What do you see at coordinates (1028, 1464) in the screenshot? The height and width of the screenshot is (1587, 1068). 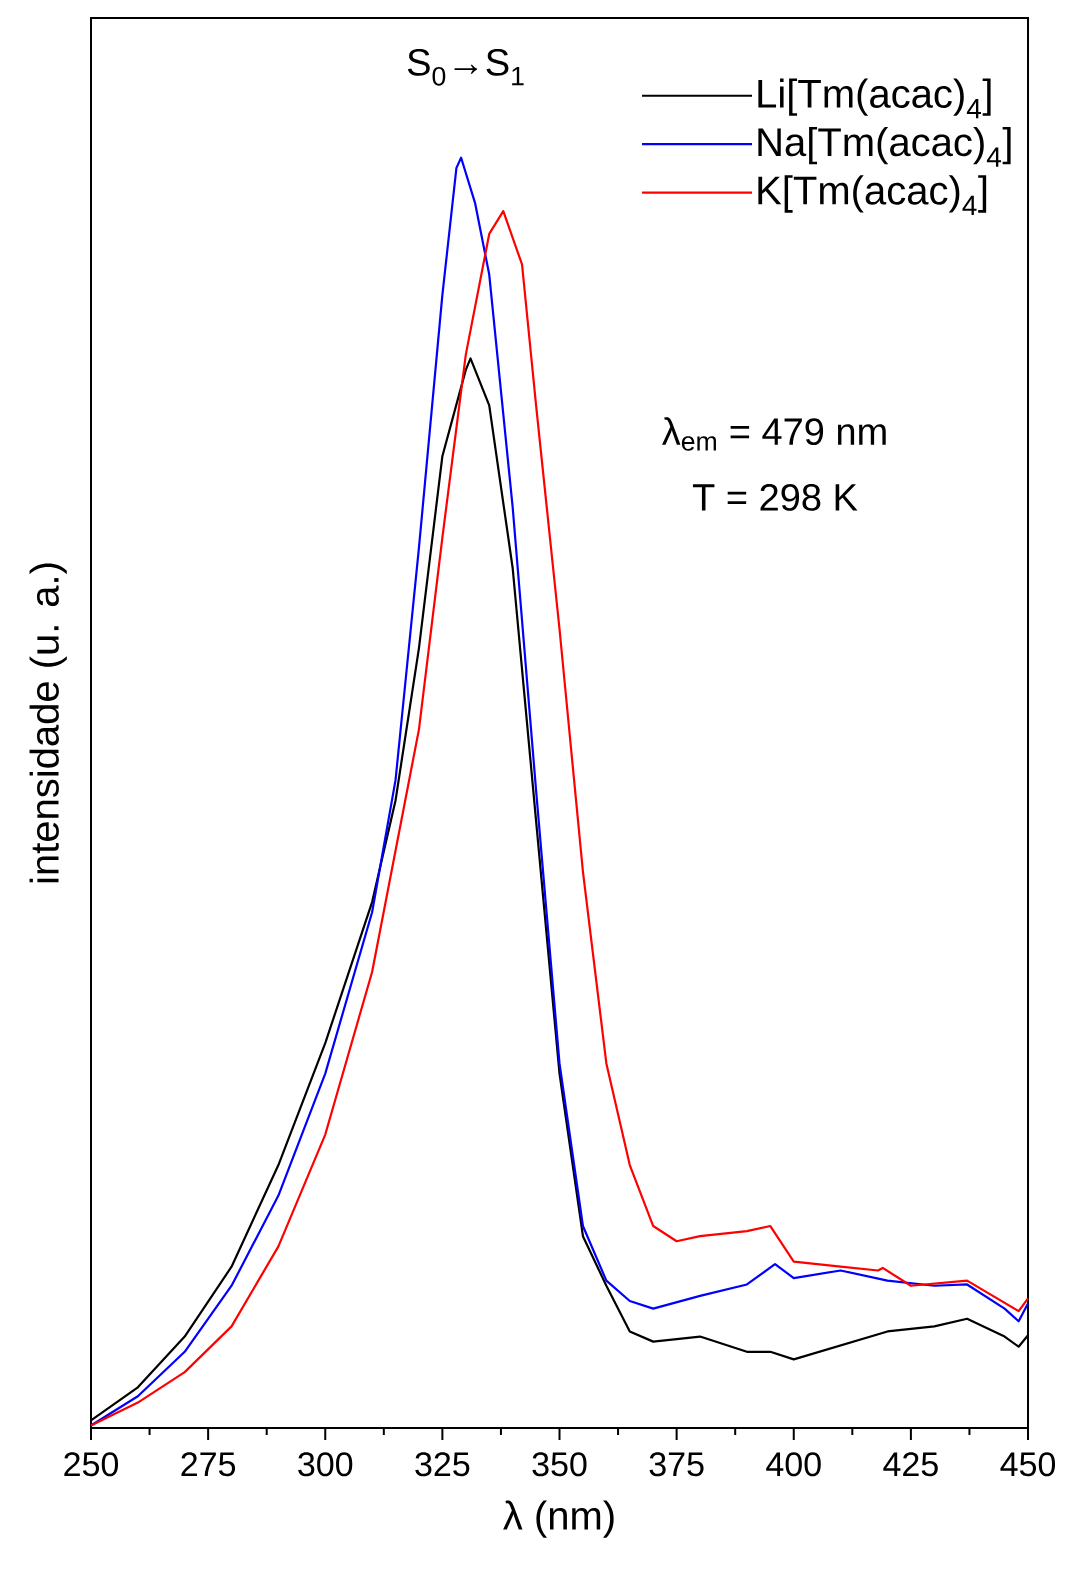 I see `x-tick-label: 450` at bounding box center [1028, 1464].